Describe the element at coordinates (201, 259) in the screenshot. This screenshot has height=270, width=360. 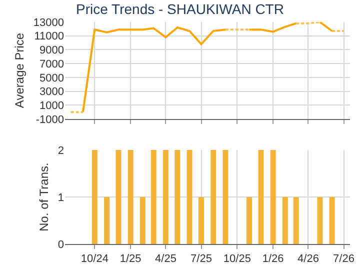
I see `x-tick-label: 7/25` at that location.